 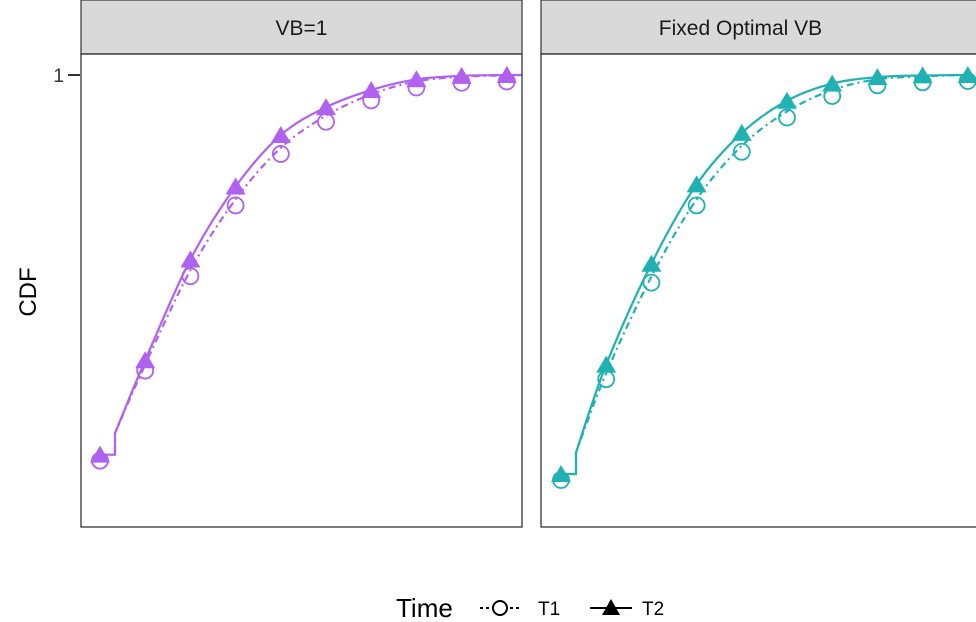 I want to click on facet-strip-label: Fixed Optimal VB, so click(x=740, y=28).